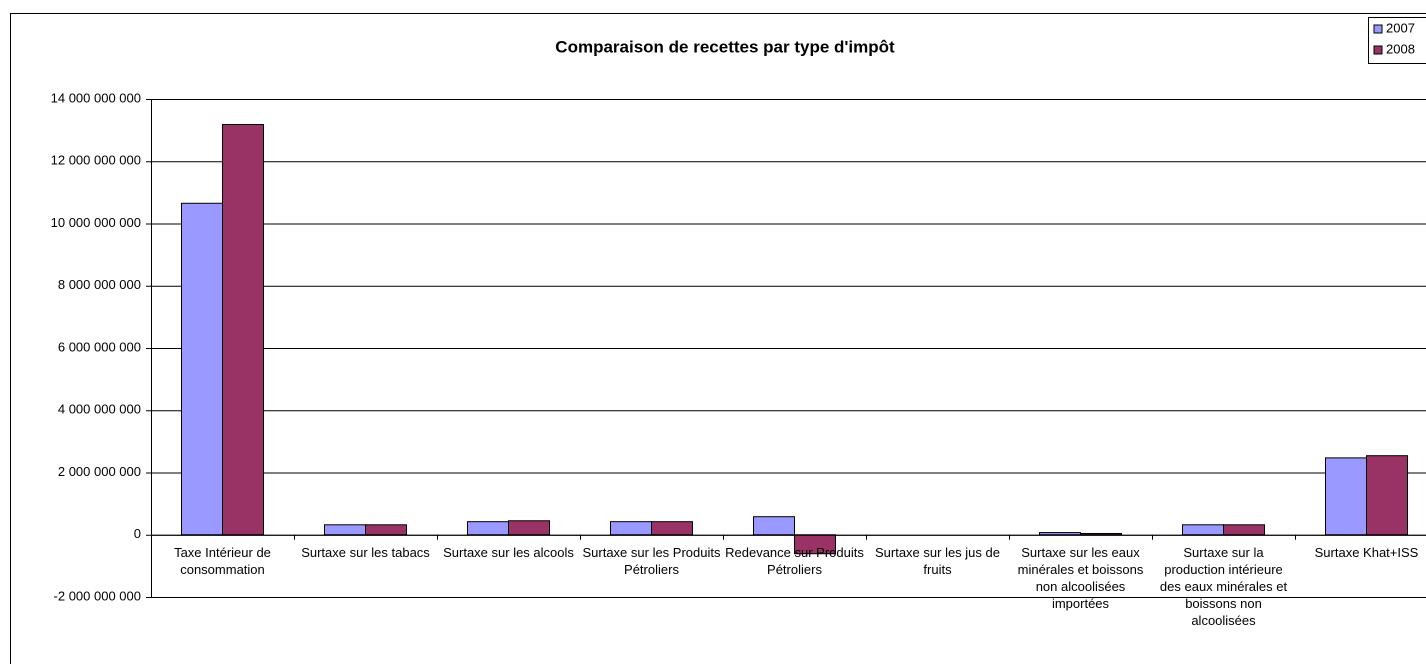 The width and height of the screenshot is (1426, 664). What do you see at coordinates (99, 409) in the screenshot?
I see `y-tick-label: 4 000 000 000` at bounding box center [99, 409].